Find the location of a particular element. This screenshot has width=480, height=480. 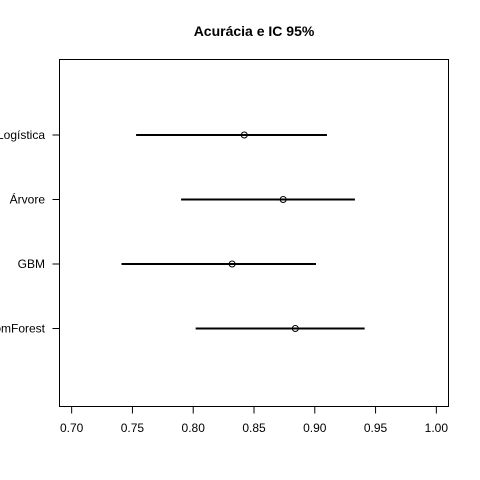

y-axis: Logística Árvore GBM RandomForest is located at coordinates (30, 232).